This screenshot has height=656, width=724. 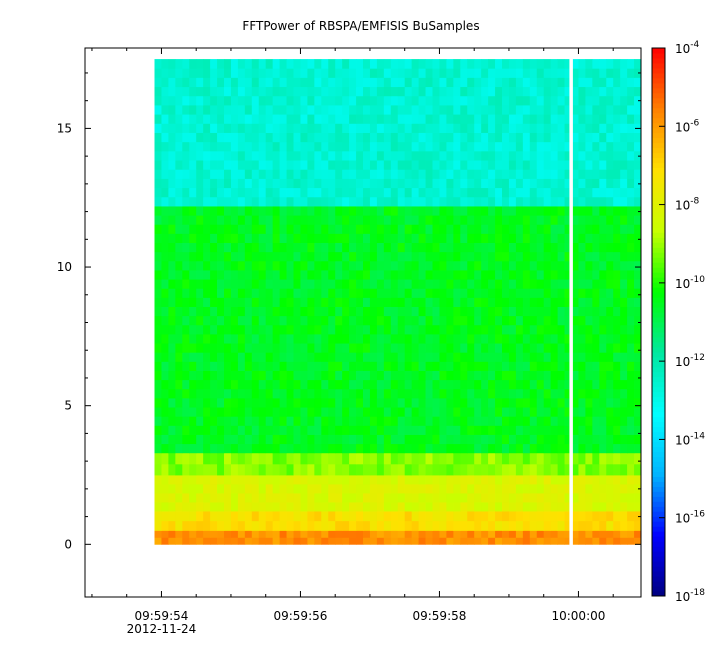 I want to click on colorbar-segment, so click(x=658, y=230).